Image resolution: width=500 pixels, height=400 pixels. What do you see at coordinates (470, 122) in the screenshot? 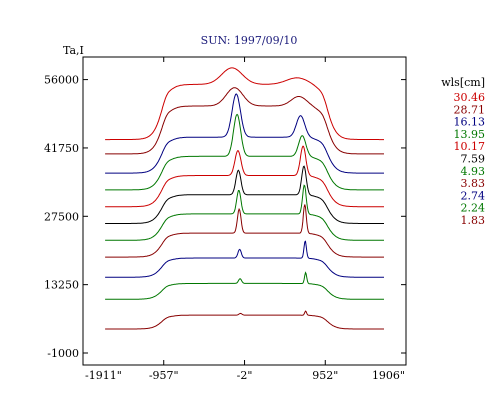
I see `legend-item: 16.13` at bounding box center [470, 122].